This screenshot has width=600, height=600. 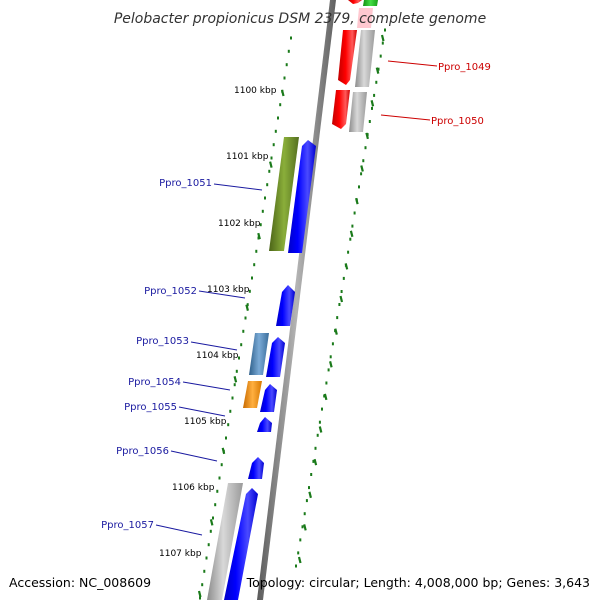 I want to click on scale-label-1103: 1103 kbp, so click(x=228, y=290).